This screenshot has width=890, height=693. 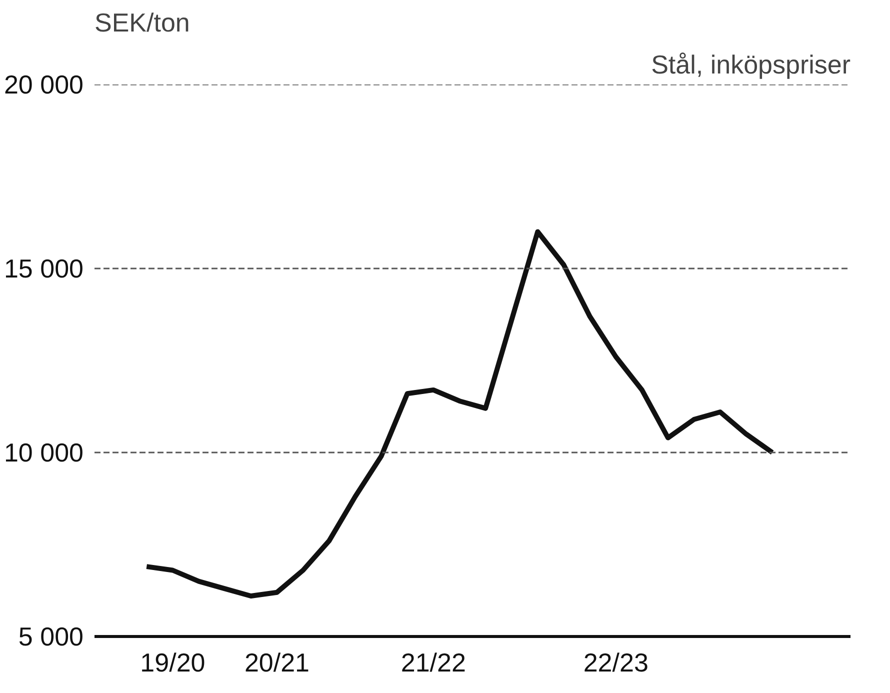 I want to click on y-tick-label: 5 000, so click(x=51, y=637).